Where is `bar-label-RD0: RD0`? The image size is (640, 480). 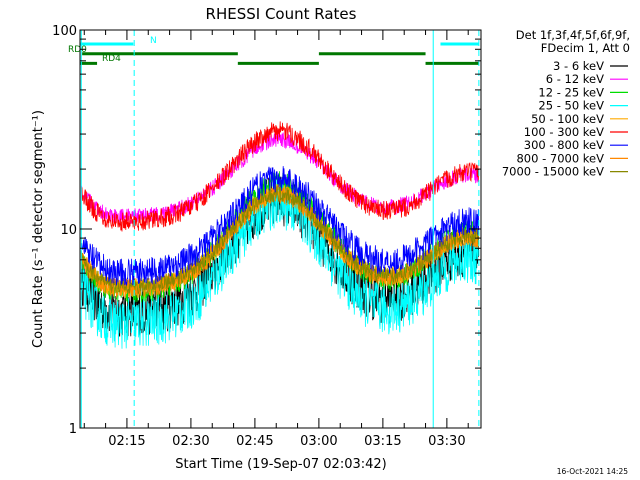
bar-label-RD0: RD0 is located at coordinates (77, 50).